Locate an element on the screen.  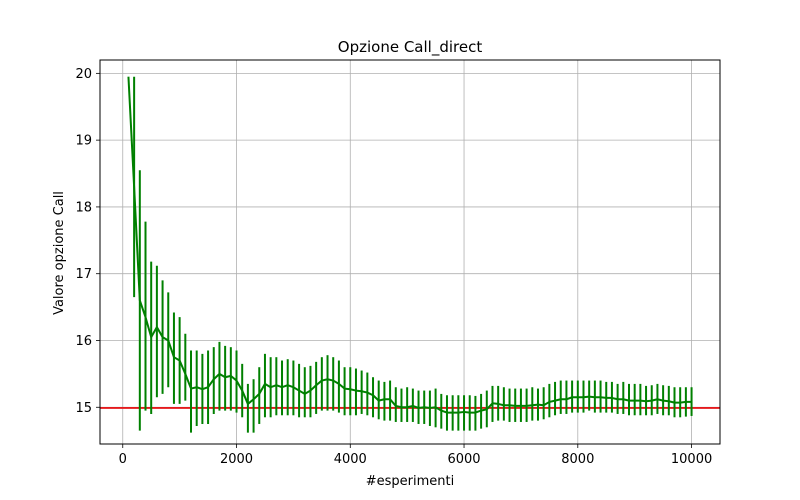
y-axis-label: Valore opzione Call is located at coordinates (59, 253).